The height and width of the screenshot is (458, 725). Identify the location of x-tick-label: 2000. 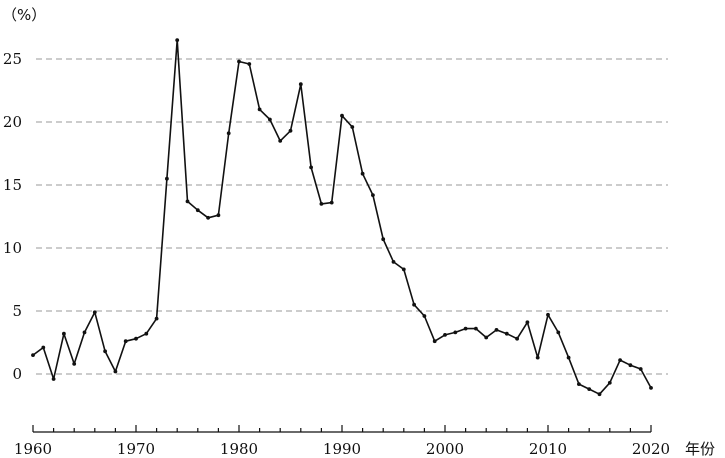
(445, 449).